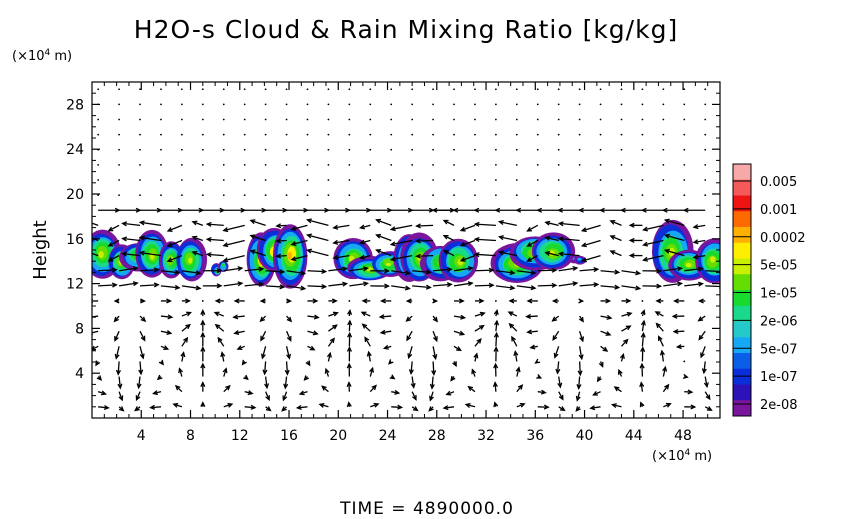  Describe the element at coordinates (579, 259) in the screenshot. I see `cloud-contour` at that location.